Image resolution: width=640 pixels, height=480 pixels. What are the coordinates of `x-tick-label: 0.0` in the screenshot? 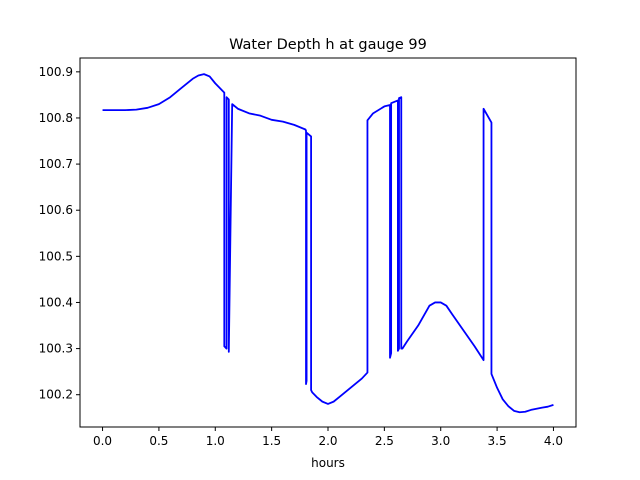 It's located at (102, 441).